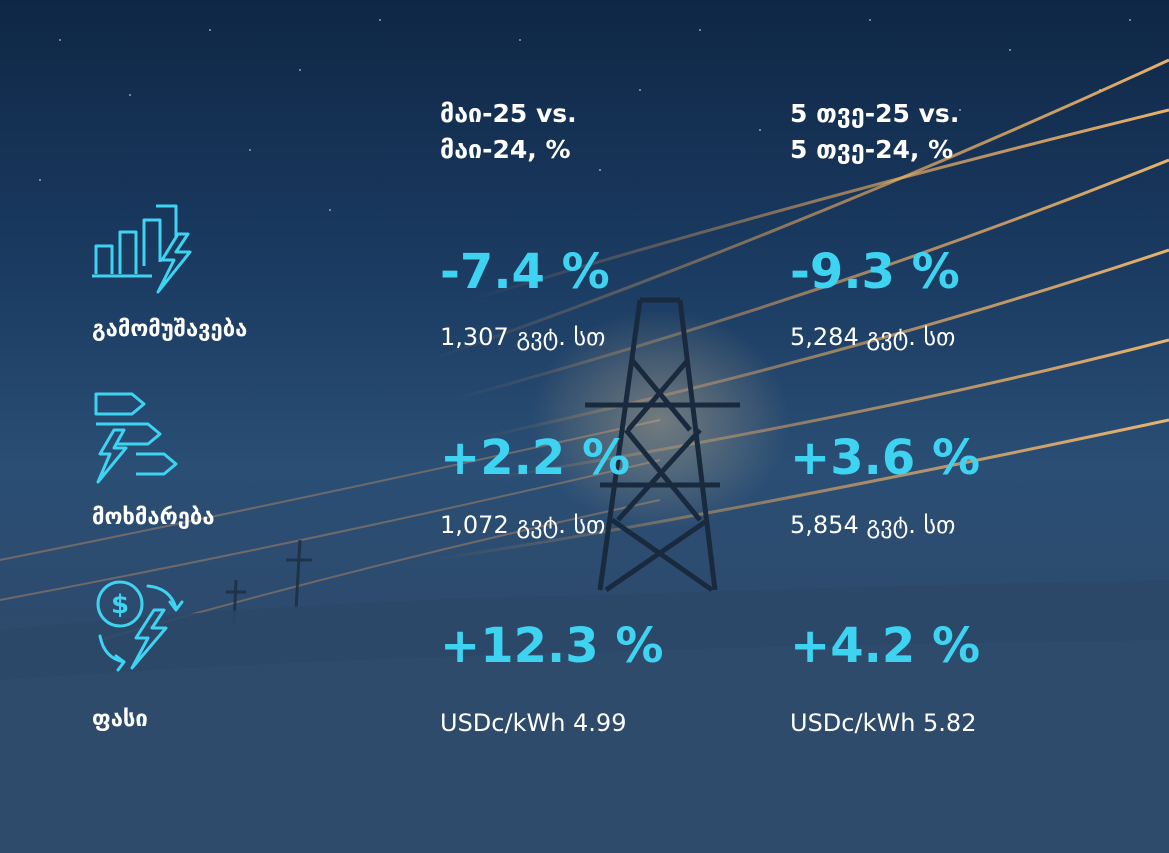 The width and height of the screenshot is (1169, 853). Describe the element at coordinates (874, 132) in the screenshot. I see `column-header-5-months: 5 თვე-25 vs. 5 თვე-24, %` at that location.